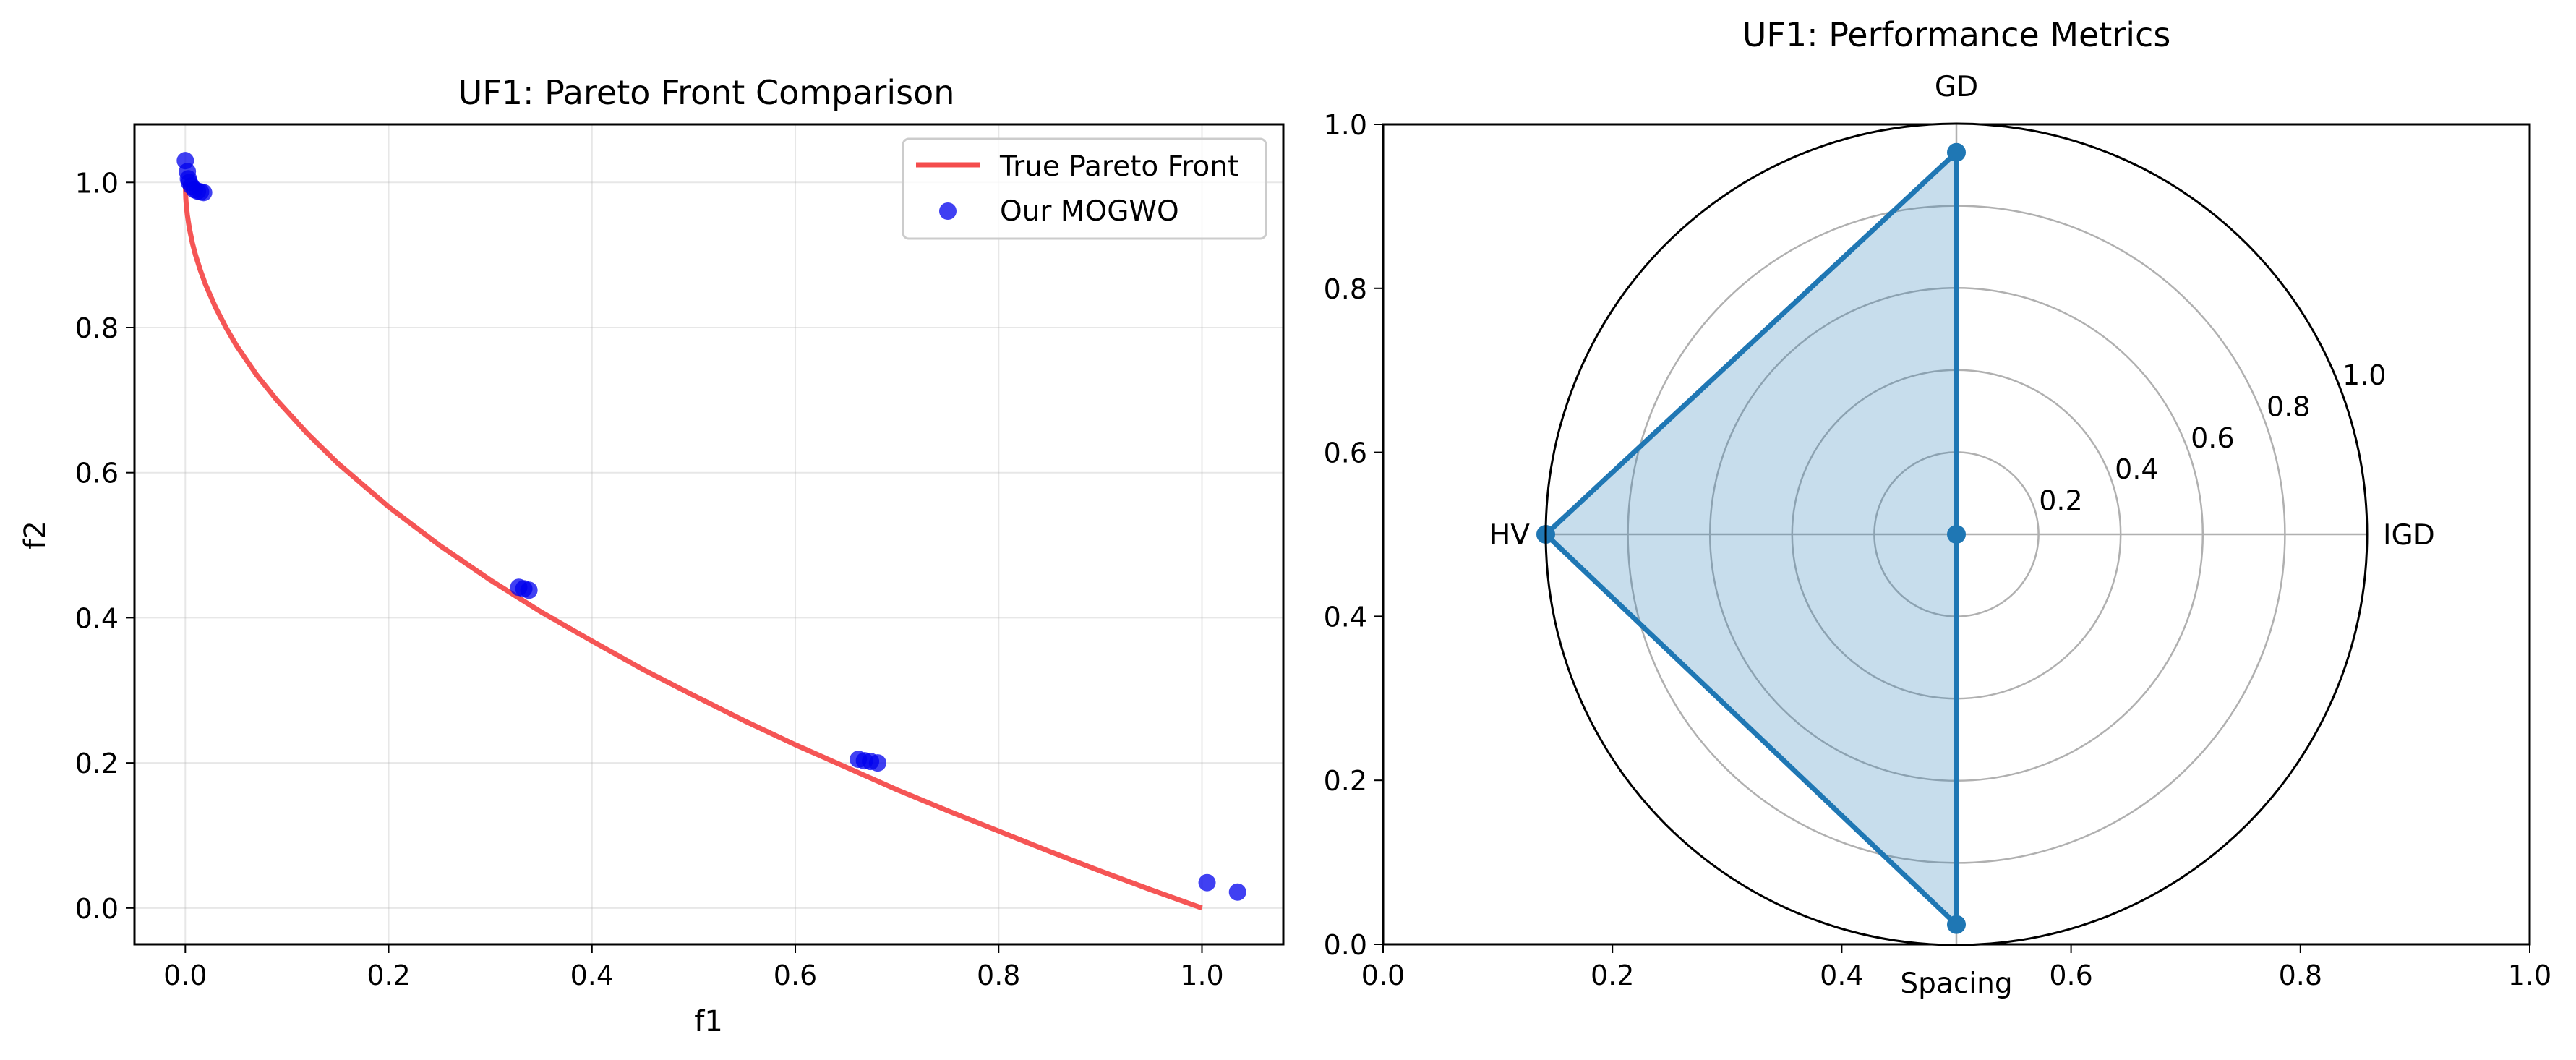  Describe the element at coordinates (185, 975) in the screenshot. I see `pareto-x-tick-label: 0.0` at that location.